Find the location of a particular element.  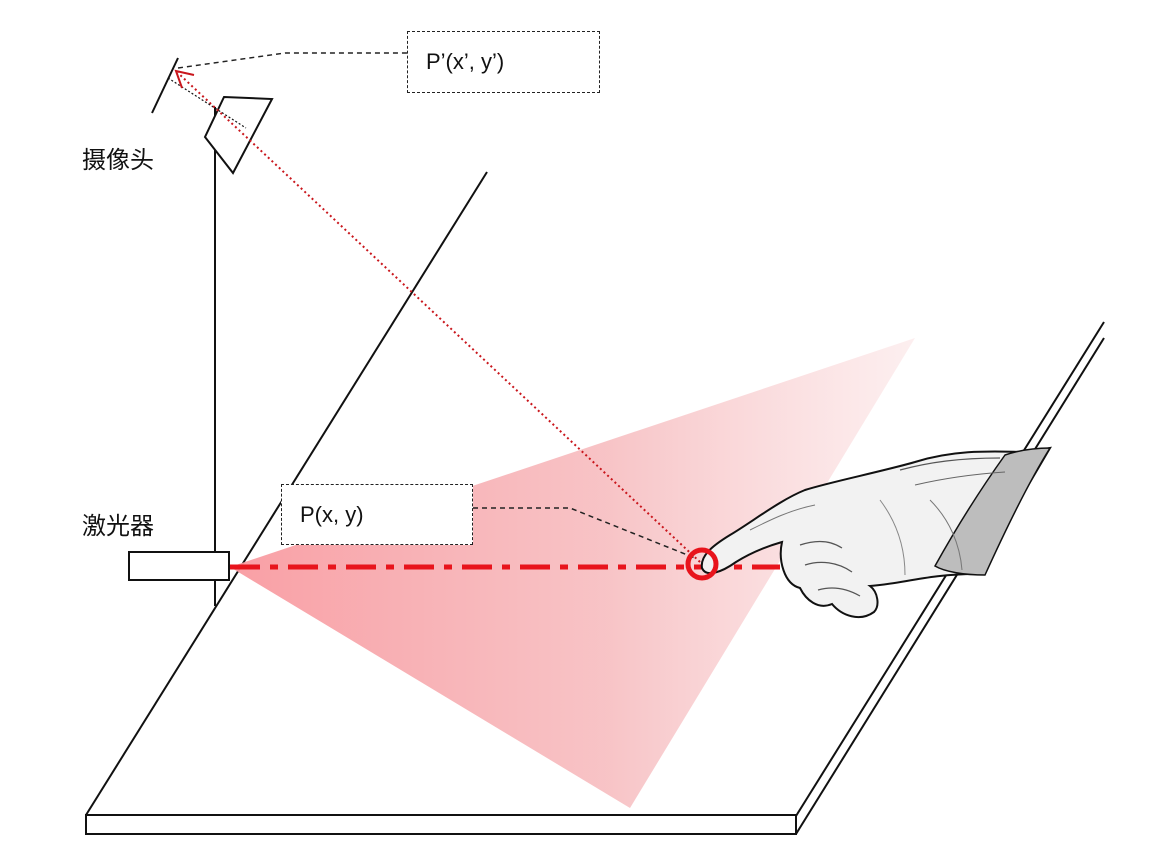

reflection-ray-arrowhead is located at coordinates (184, 79).